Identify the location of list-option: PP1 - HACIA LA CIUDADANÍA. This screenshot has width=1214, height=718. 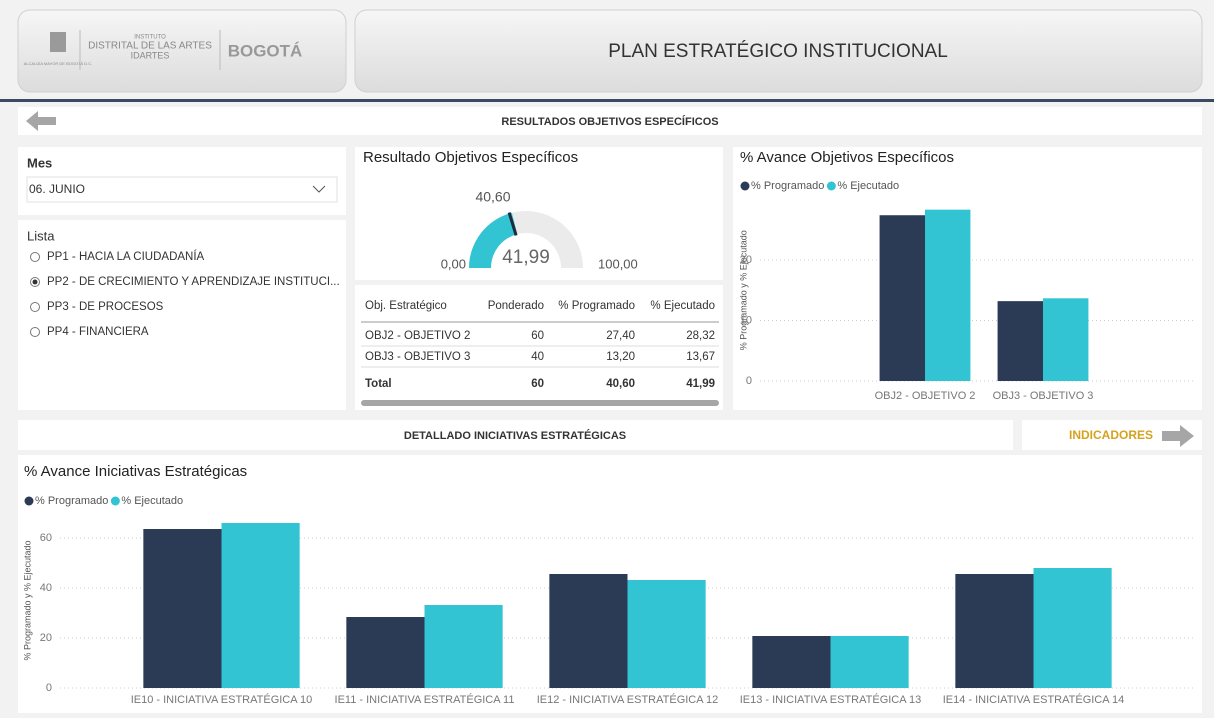
(126, 256).